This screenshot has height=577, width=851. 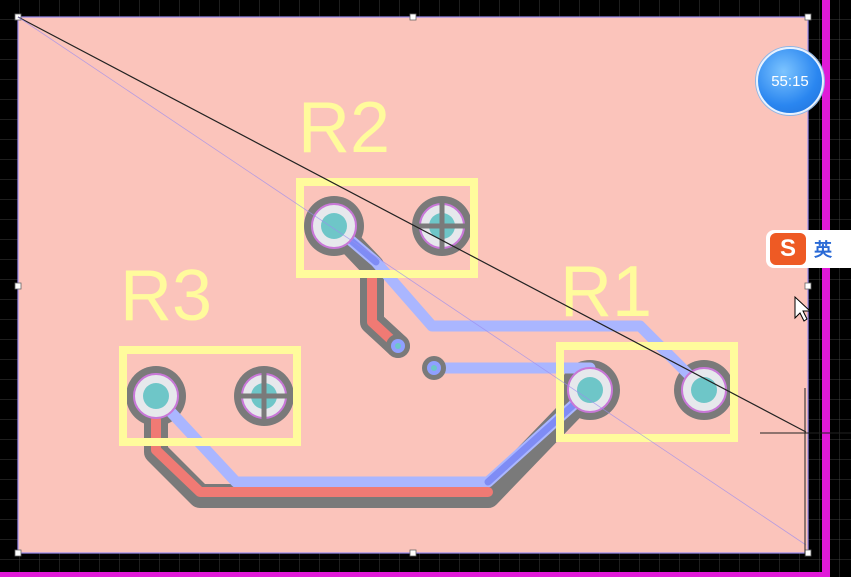 I want to click on r2-outline, so click(x=387, y=228).